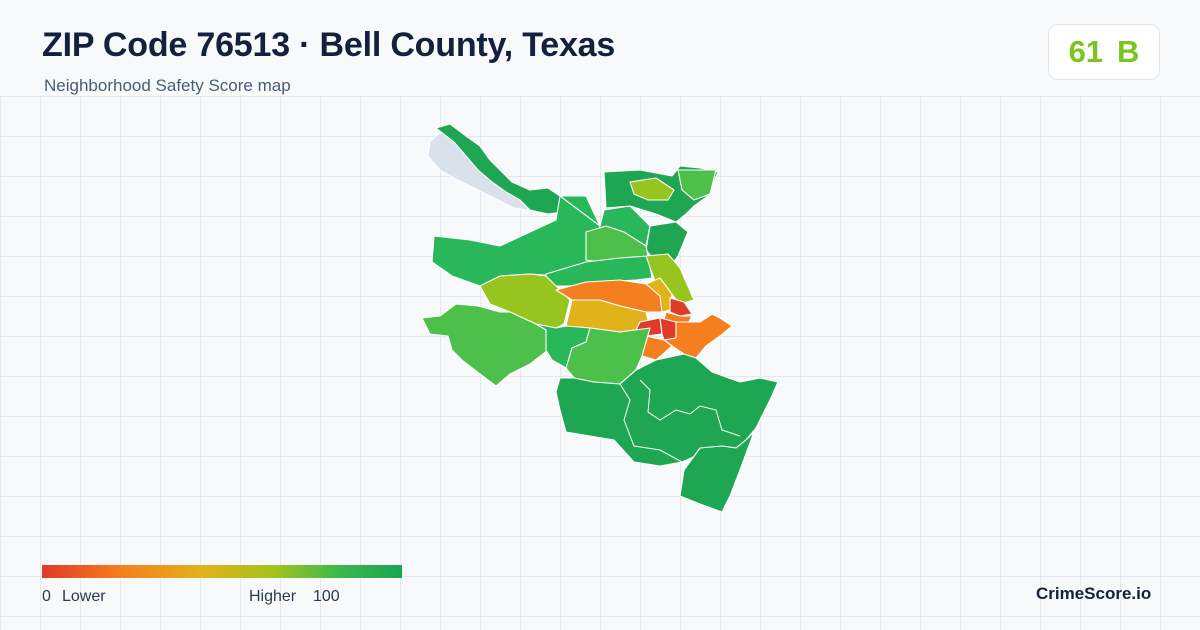 The height and width of the screenshot is (630, 1200). What do you see at coordinates (222, 571) in the screenshot?
I see `legend-color-scale` at bounding box center [222, 571].